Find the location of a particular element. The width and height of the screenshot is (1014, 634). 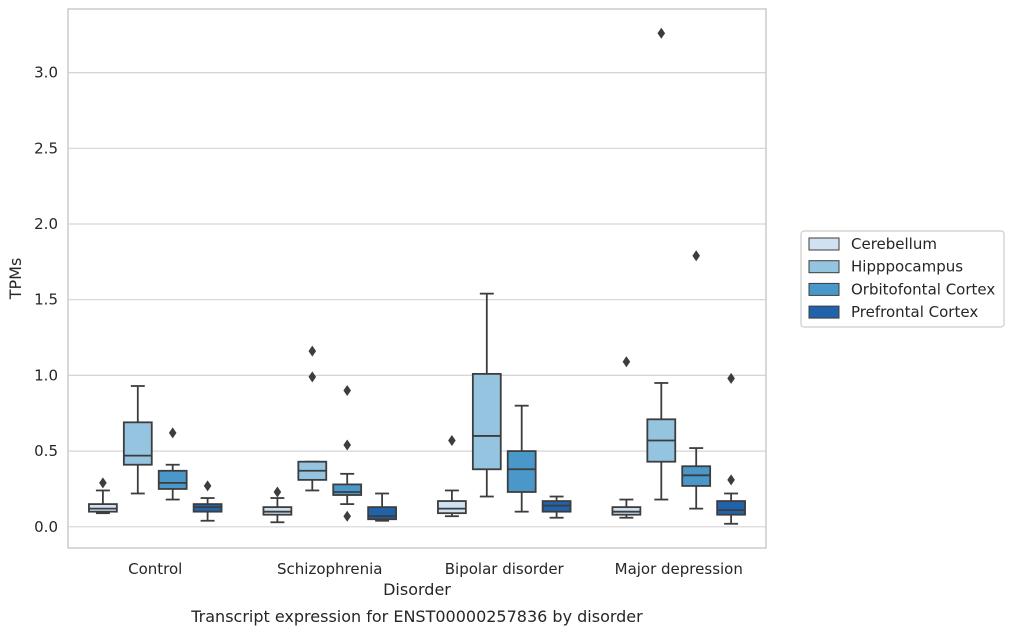

y-tick-label: 2.0 is located at coordinates (46, 224).